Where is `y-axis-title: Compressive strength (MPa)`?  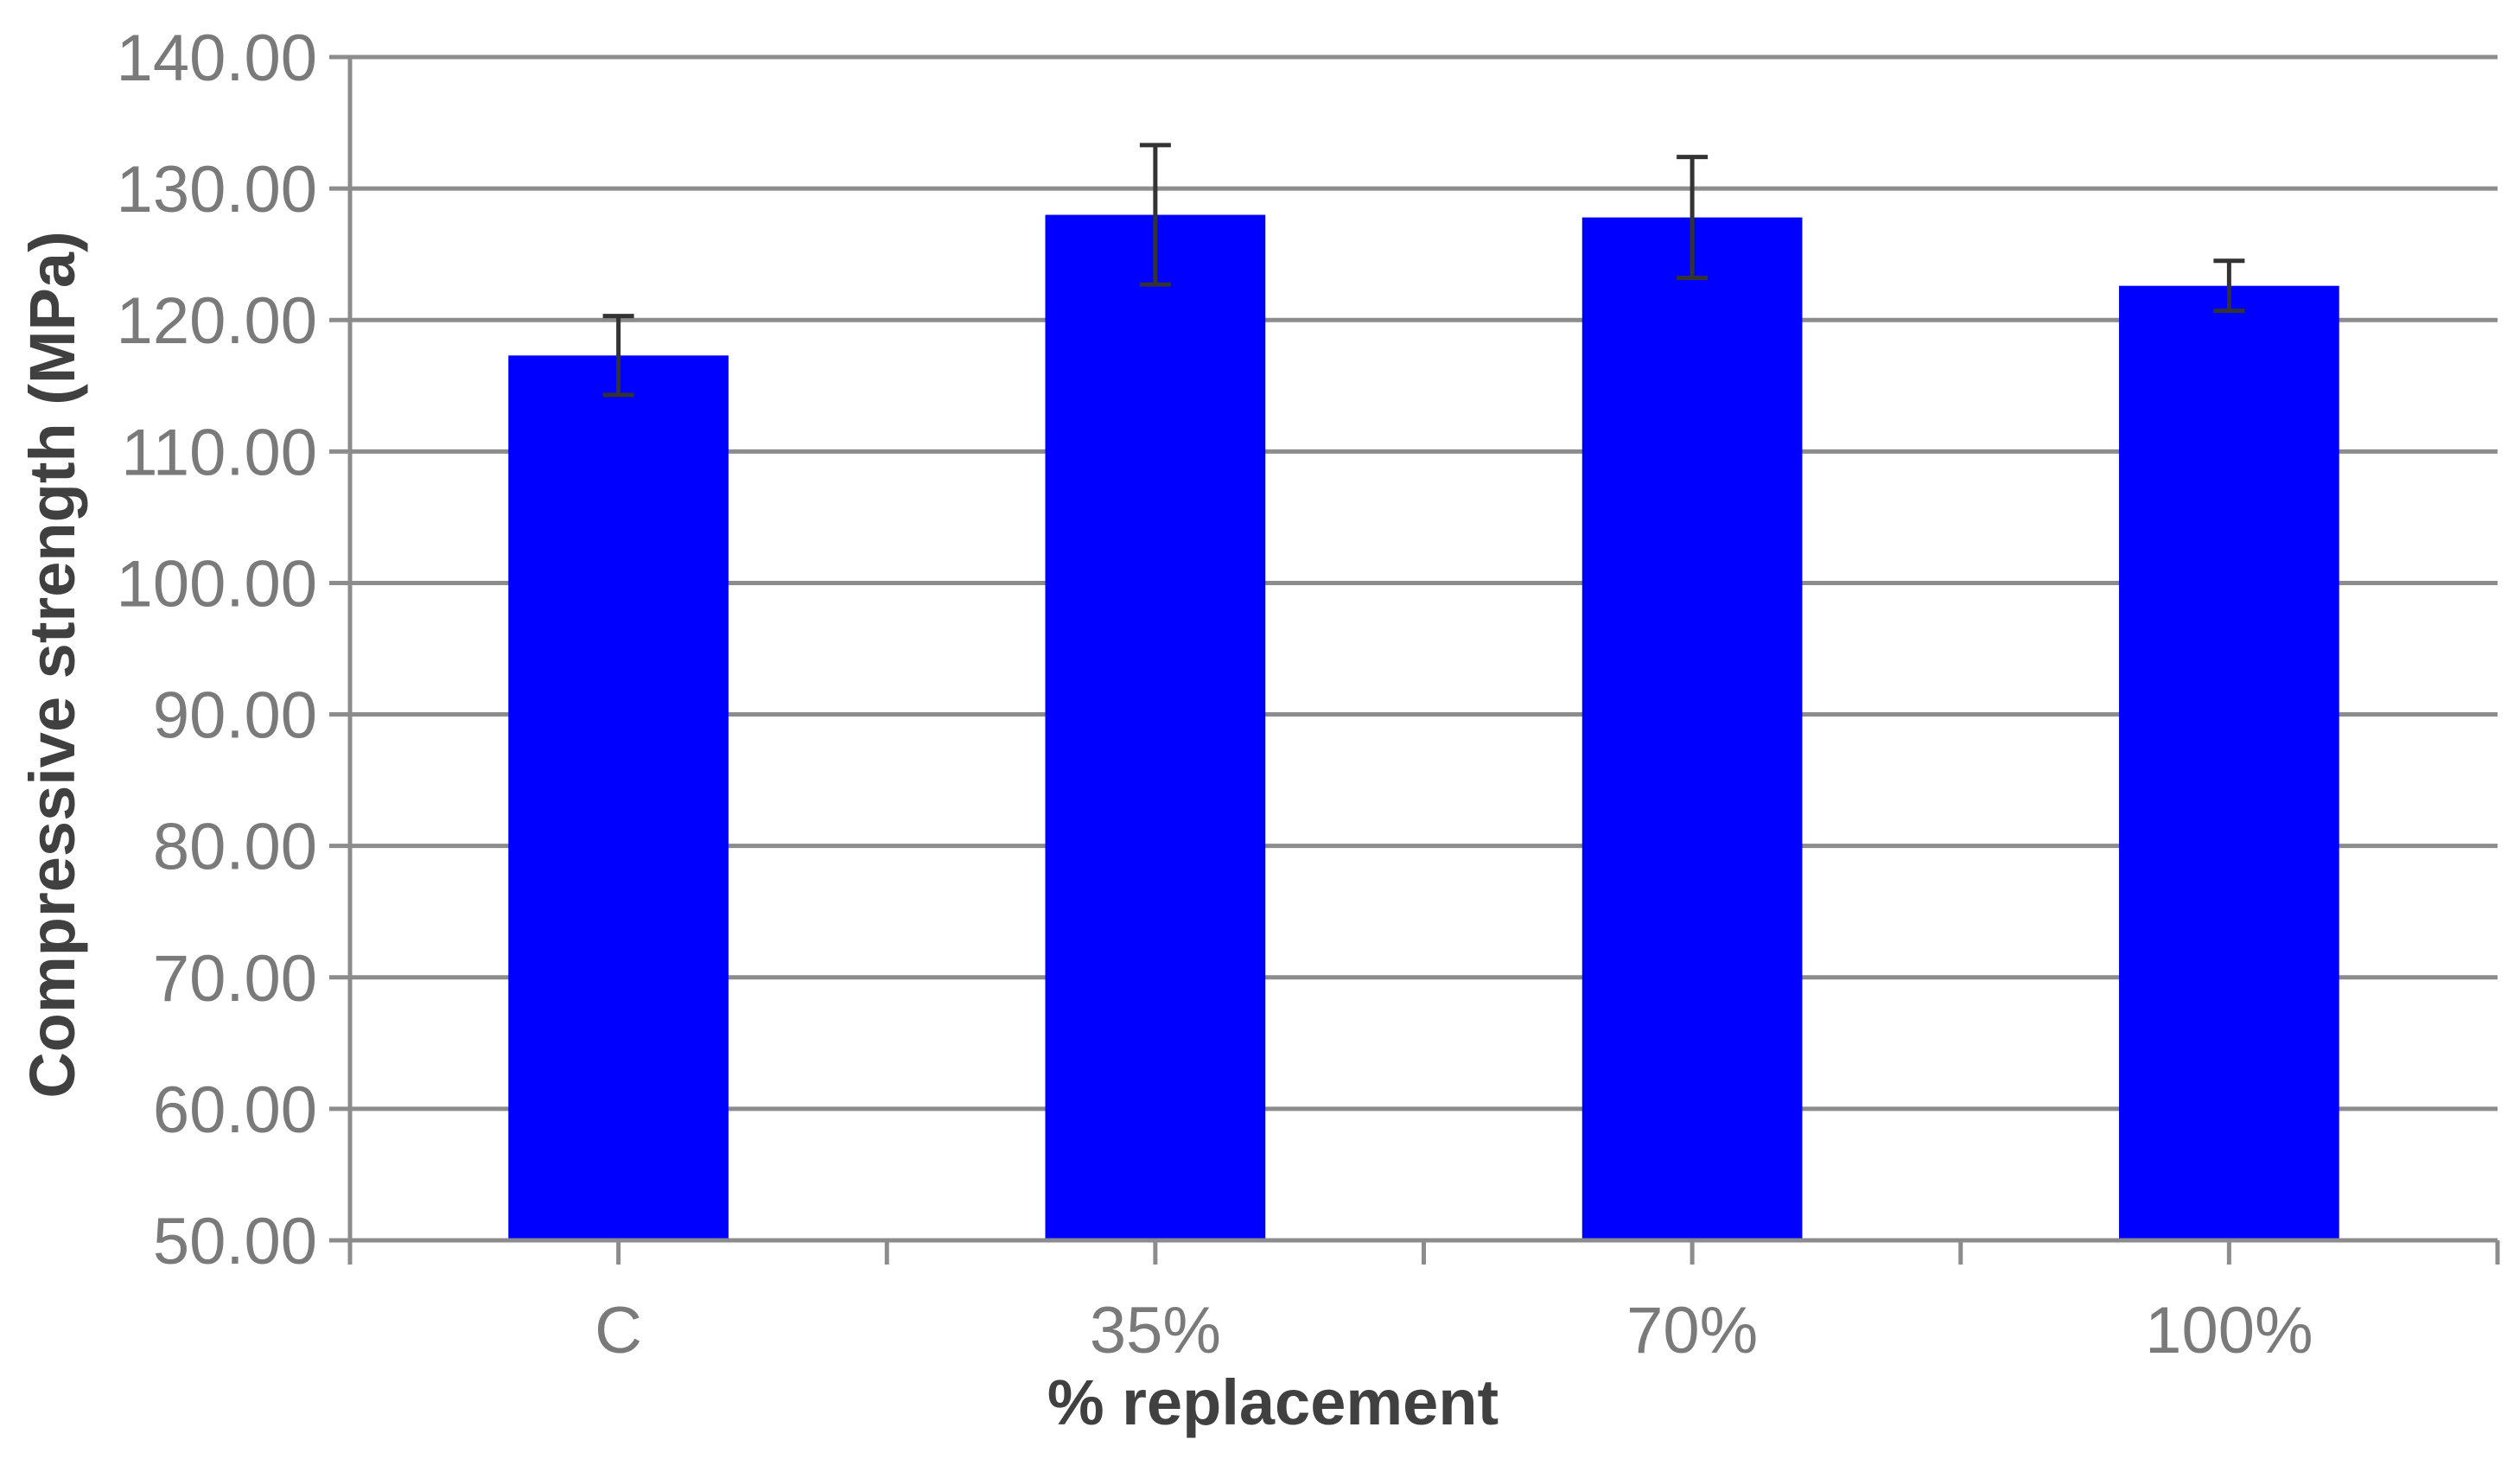
y-axis-title: Compressive strength (MPa) is located at coordinates (52, 664).